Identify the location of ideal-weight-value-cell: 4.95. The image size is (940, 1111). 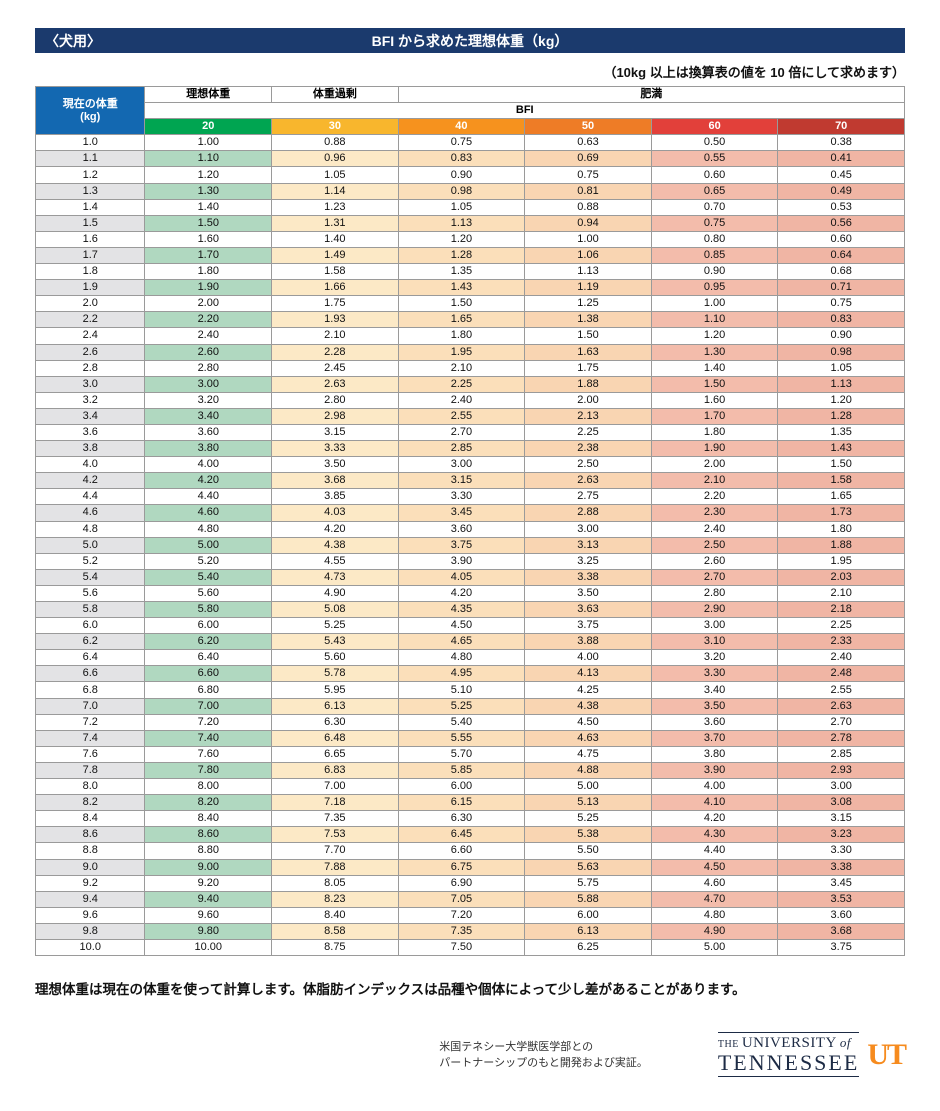
(461, 674).